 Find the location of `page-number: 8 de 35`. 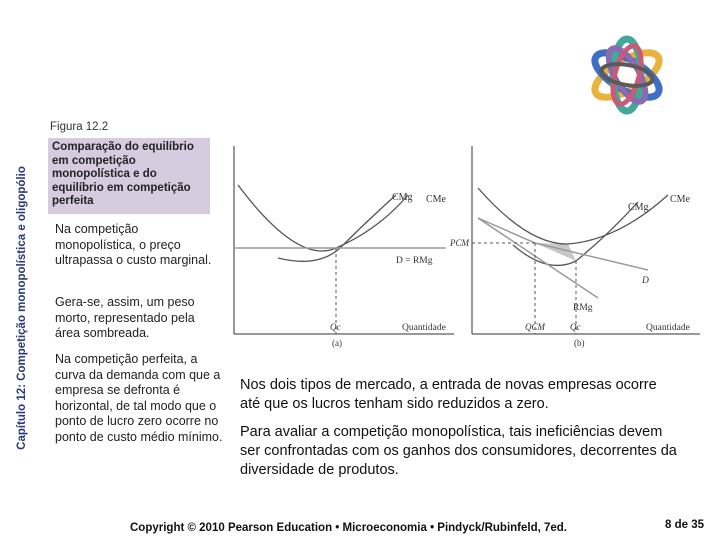

page-number: 8 de 35 is located at coordinates (684, 525).